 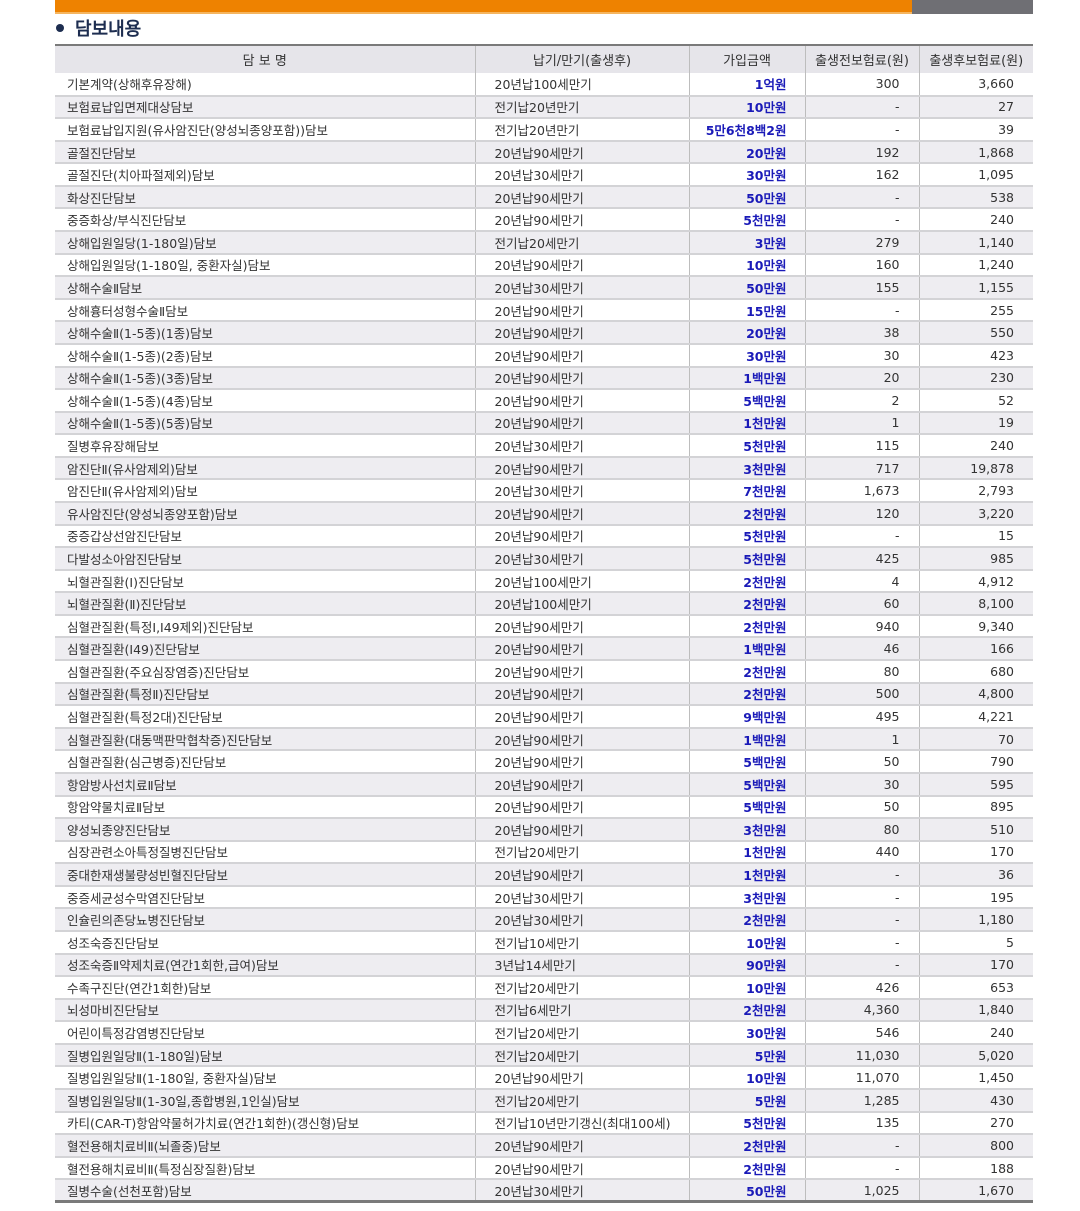 What do you see at coordinates (544, 401) in the screenshot?
I see `table-row: 상해수술Ⅱ(1-5종)(4종)담보 20년납90세만기 5백만원 2 52` at bounding box center [544, 401].